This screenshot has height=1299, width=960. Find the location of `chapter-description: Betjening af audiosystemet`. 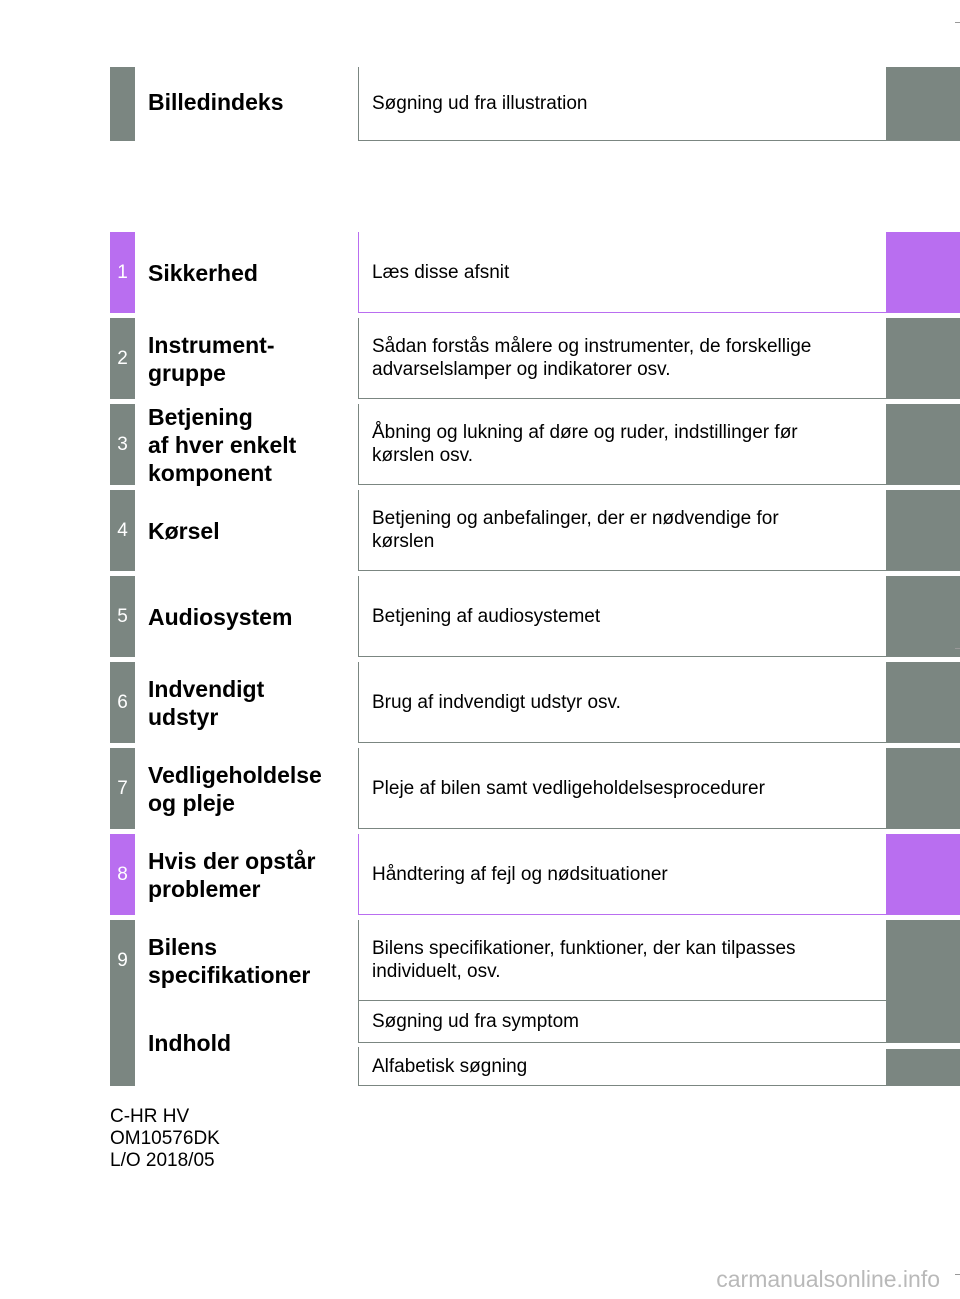

chapter-description: Betjening af audiosystemet is located at coordinates (622, 616).